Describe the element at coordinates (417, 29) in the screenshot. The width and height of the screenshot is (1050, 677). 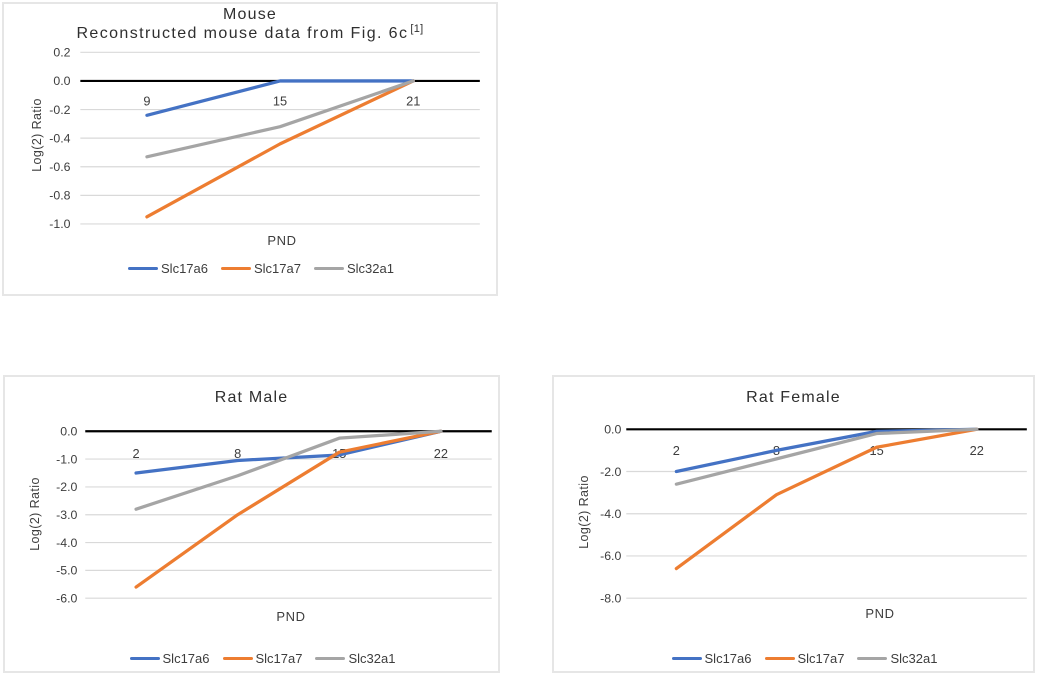
I see `mouse-chart-subtitle-superscript: [1]` at that location.